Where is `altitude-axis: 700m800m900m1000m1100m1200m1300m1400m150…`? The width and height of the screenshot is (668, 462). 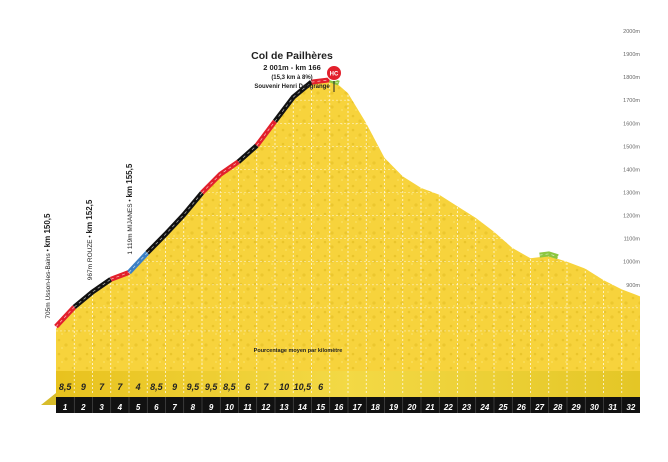
altitude-axis: 700m800m900m1000m1100m1200m1300m1400m150… is located at coordinates (631, 182).